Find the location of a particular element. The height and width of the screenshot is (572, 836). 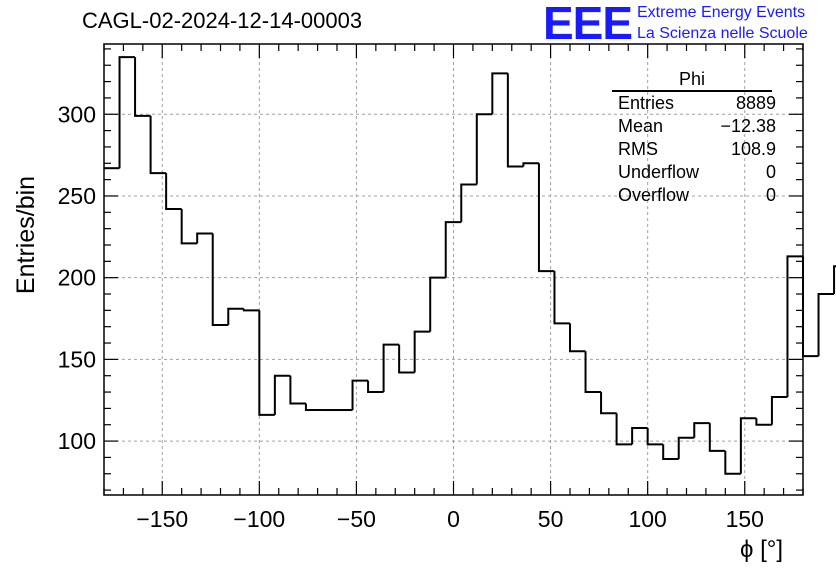

y-tick-label: 300 is located at coordinates (77, 114).